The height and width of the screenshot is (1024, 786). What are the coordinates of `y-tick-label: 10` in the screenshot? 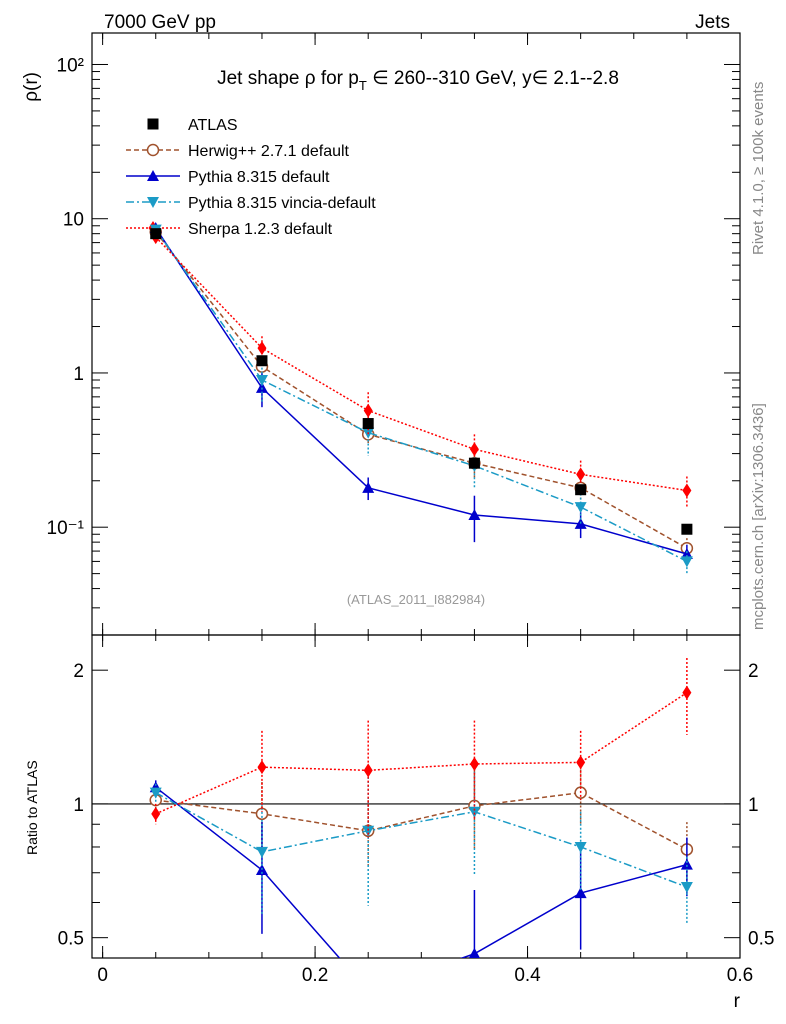 It's located at (73, 220).